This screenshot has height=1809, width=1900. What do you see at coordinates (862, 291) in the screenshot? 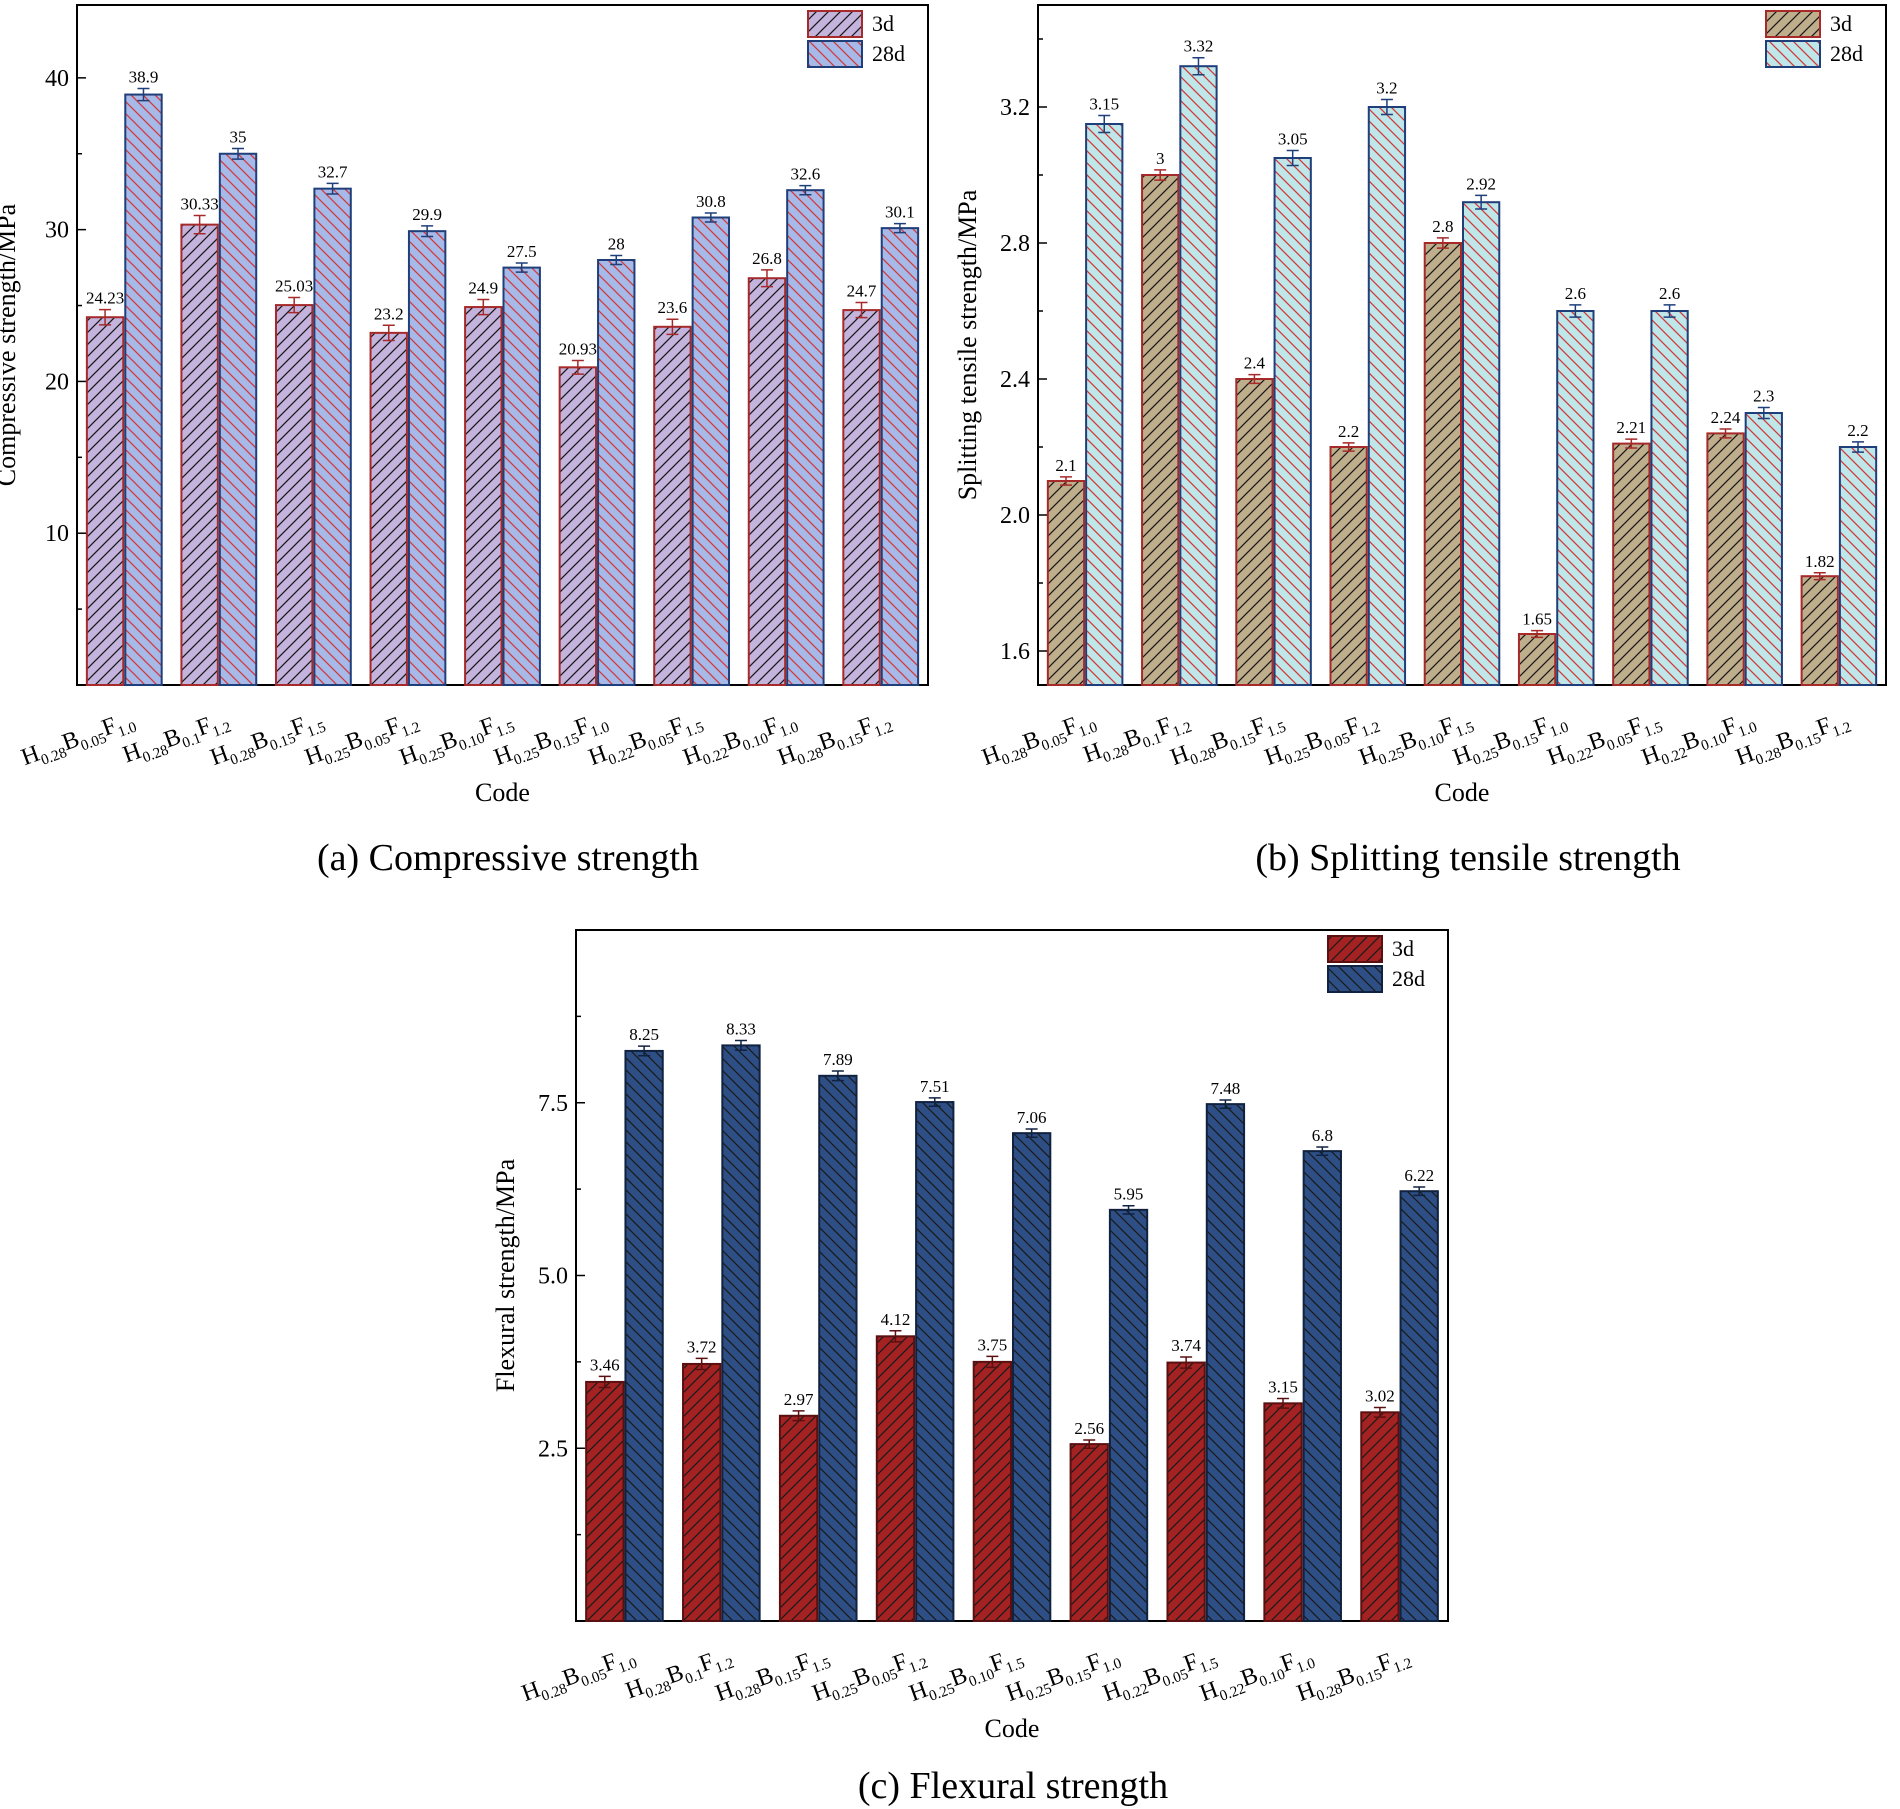
I see `data-label-3d-9: 24.7` at bounding box center [862, 291].